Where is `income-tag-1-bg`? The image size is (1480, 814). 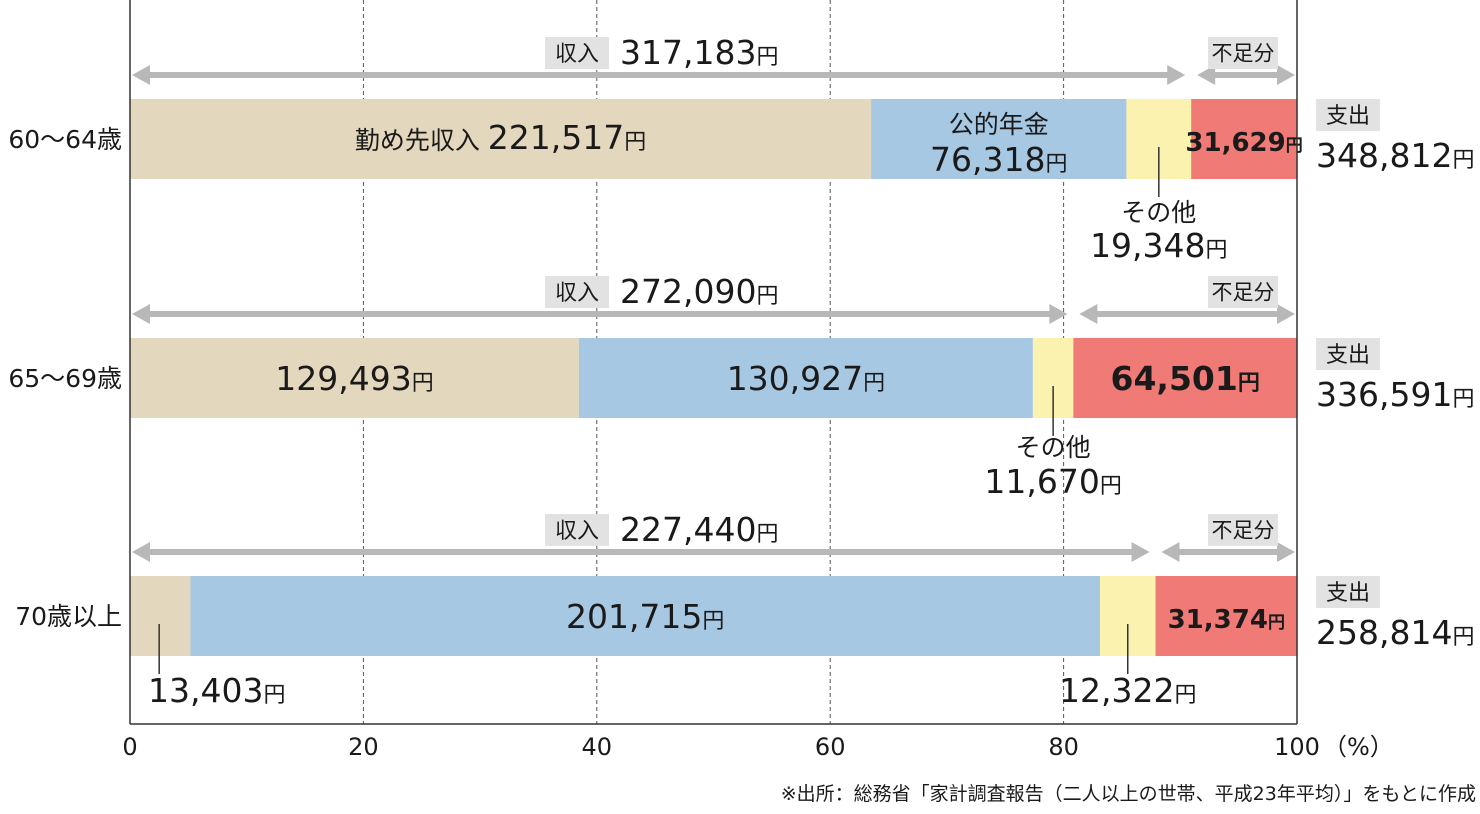
income-tag-1-bg is located at coordinates (577, 53).